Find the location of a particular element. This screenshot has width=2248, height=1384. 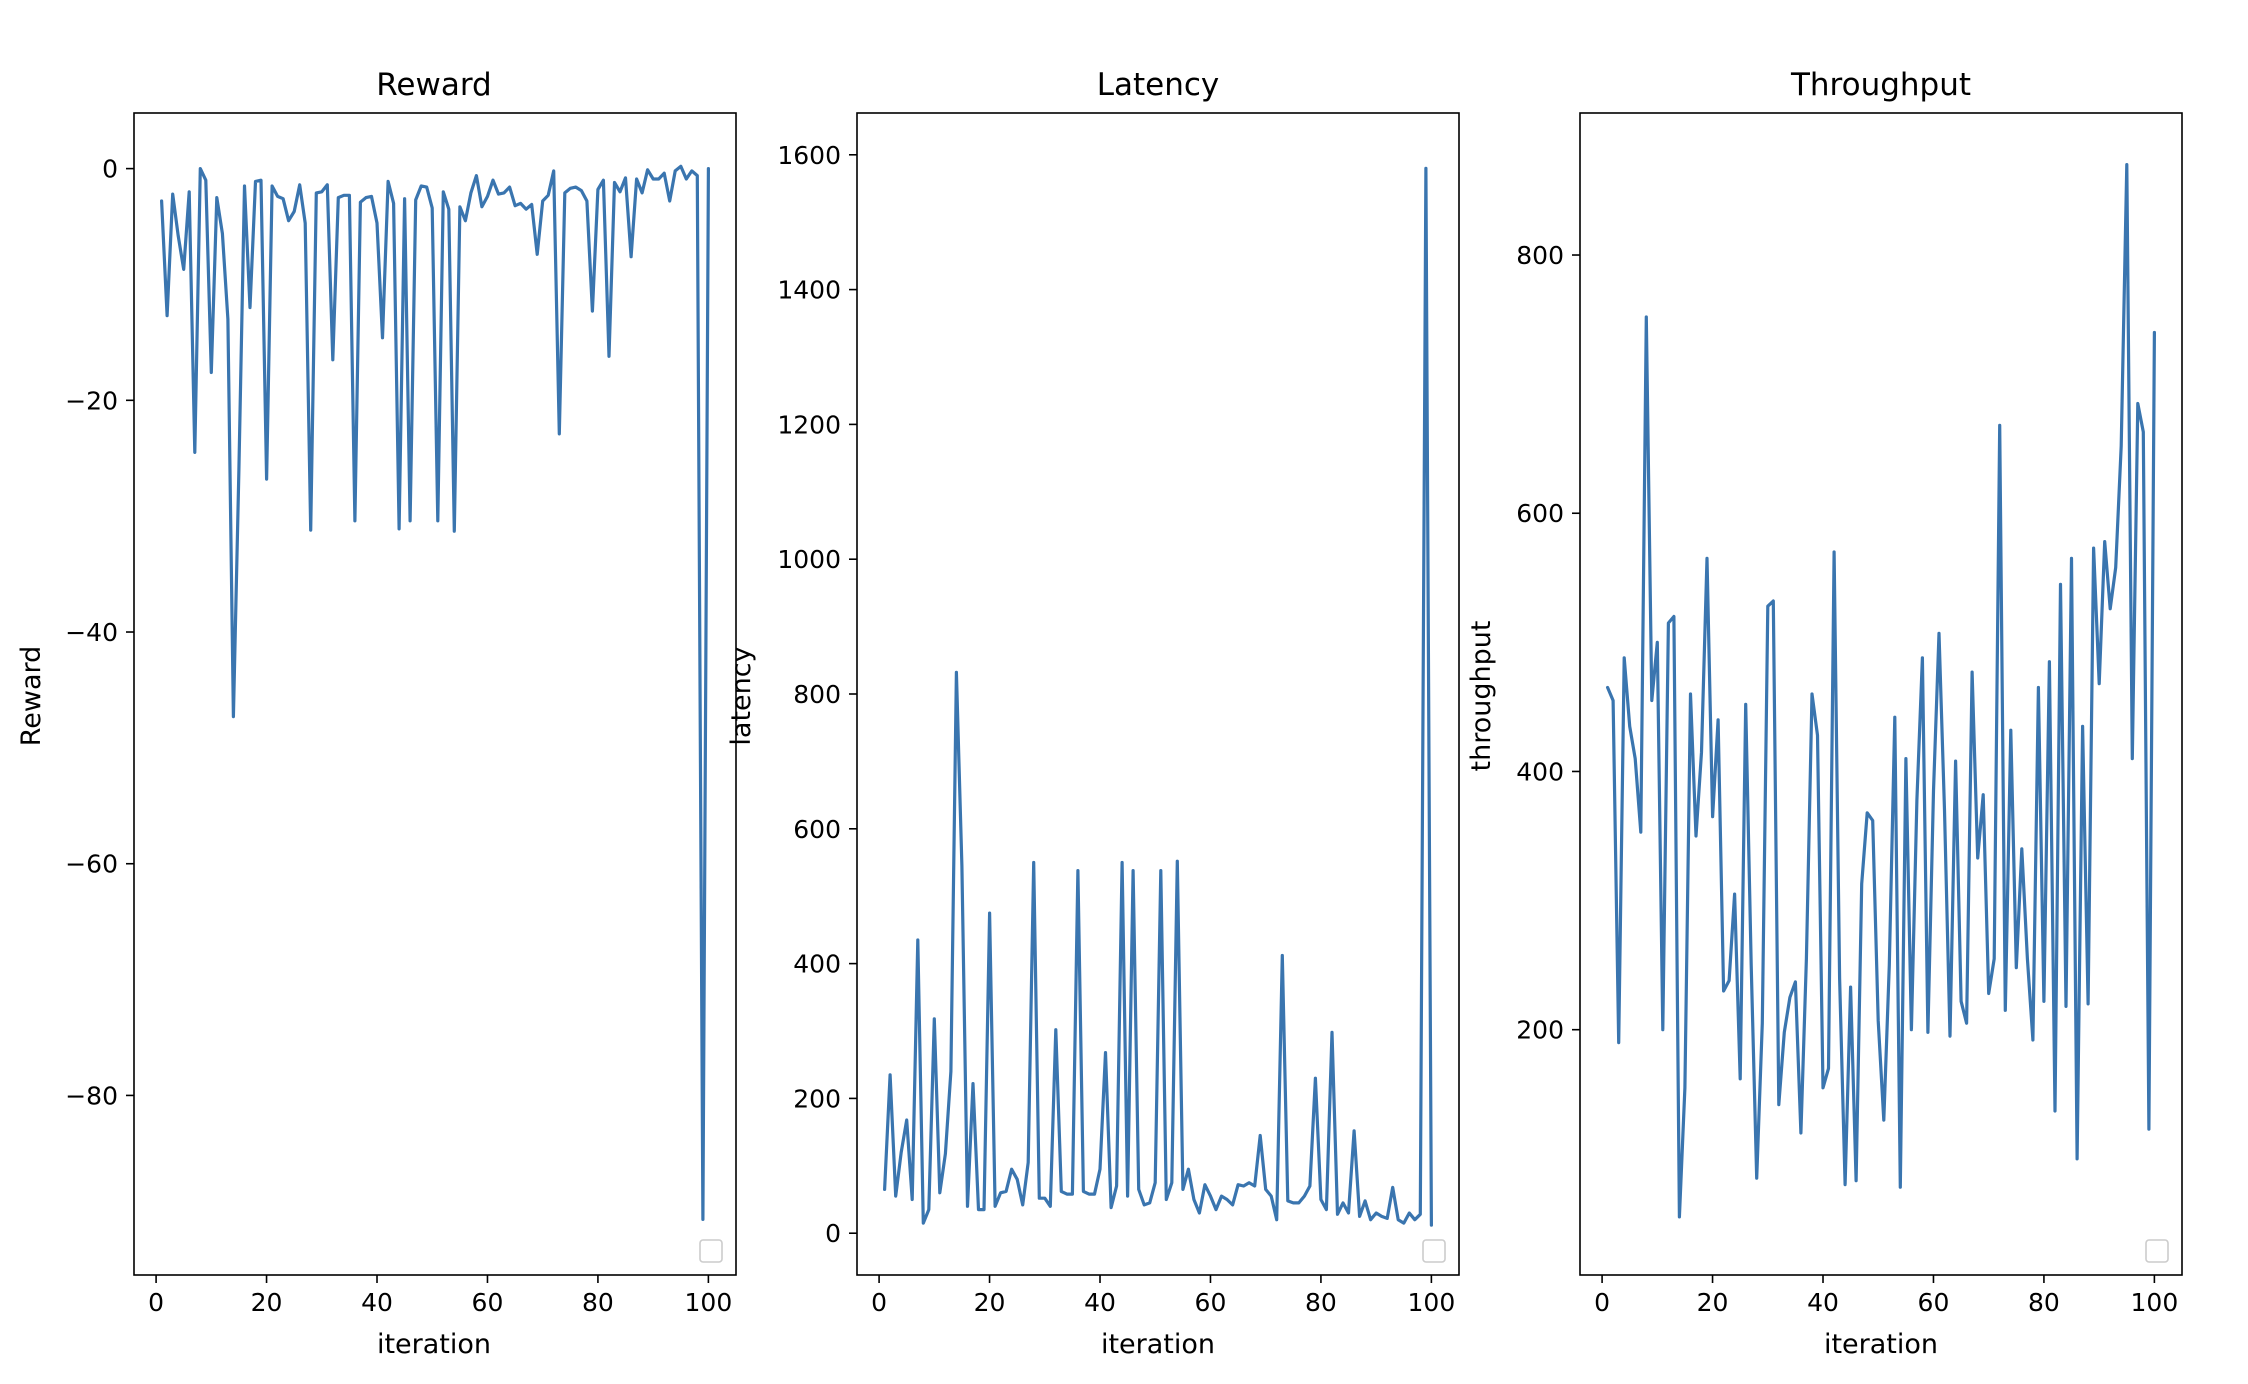

latency-y-tick-label: 600 is located at coordinates (817, 829).